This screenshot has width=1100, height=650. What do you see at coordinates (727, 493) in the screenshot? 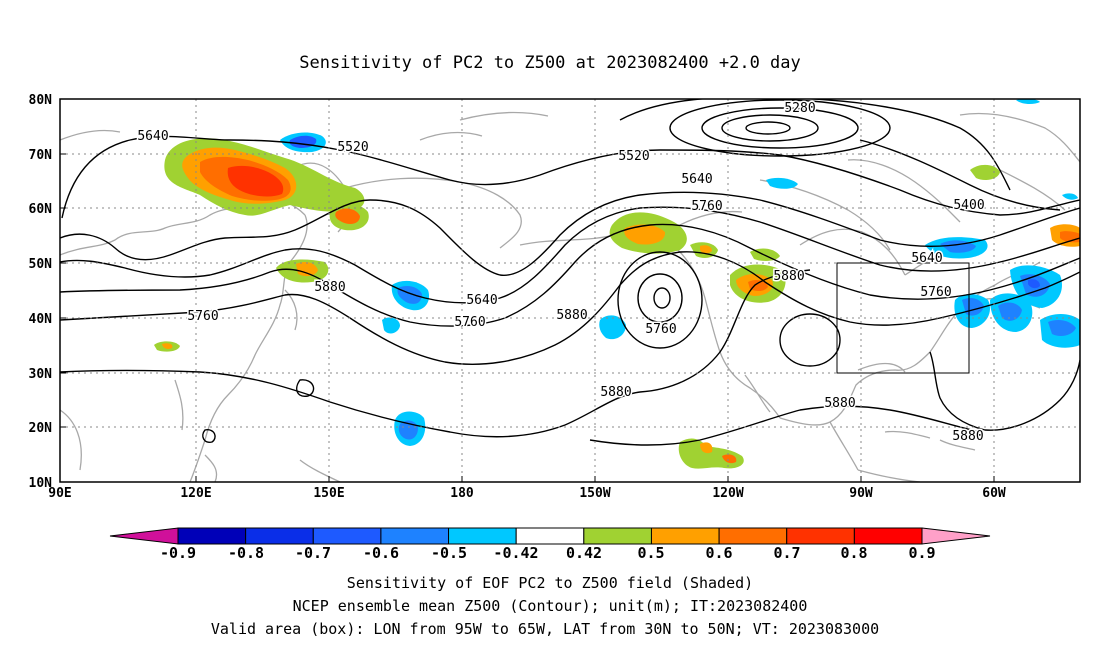
I see `lon-tick-label: 120W` at bounding box center [727, 493].